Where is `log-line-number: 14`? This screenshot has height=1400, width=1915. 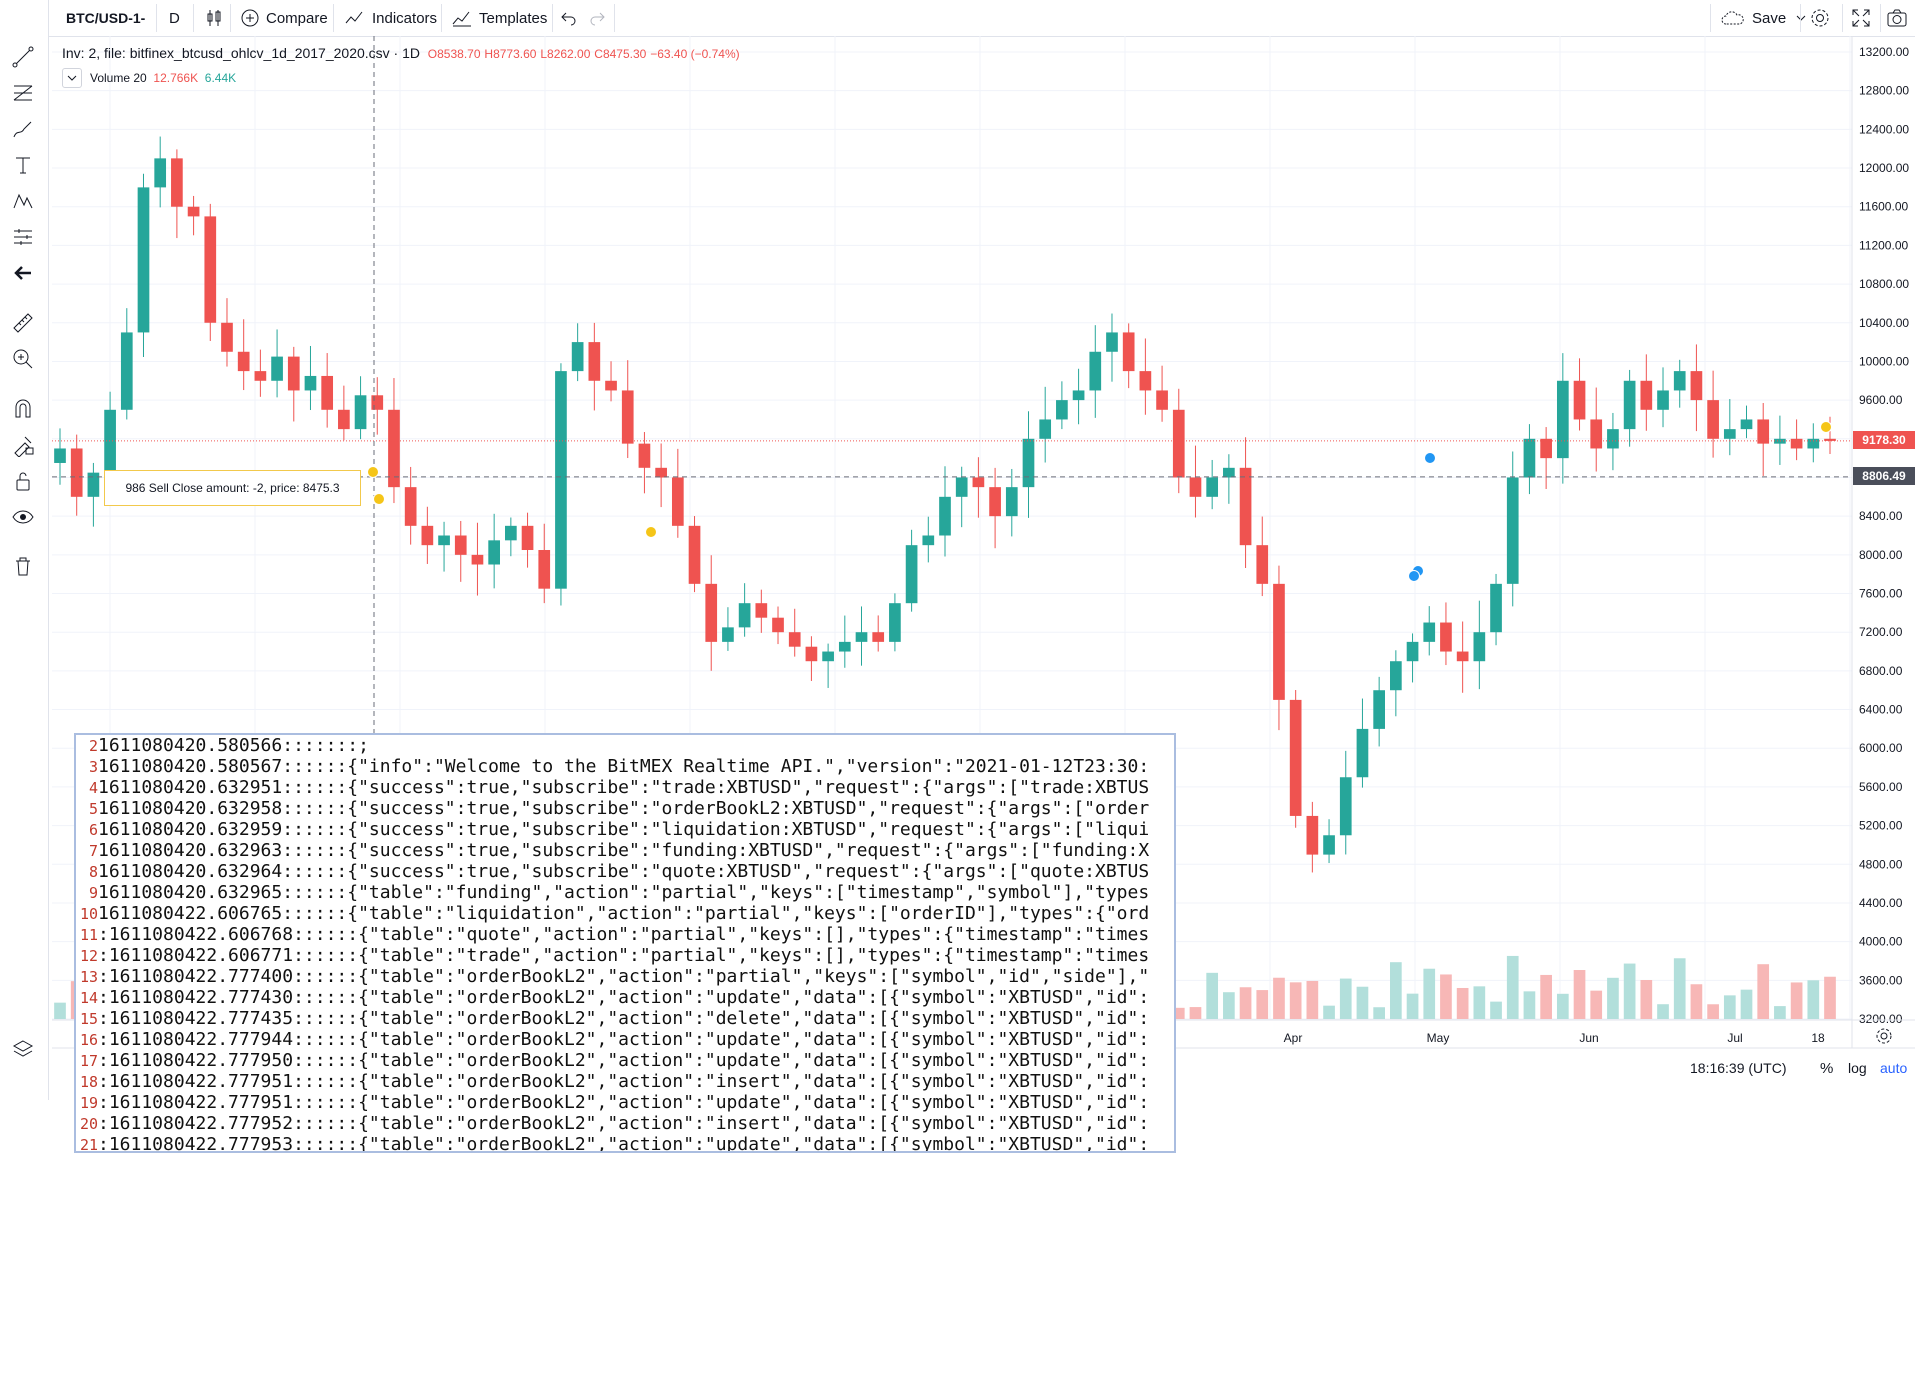 log-line-number: 14 is located at coordinates (88, 998).